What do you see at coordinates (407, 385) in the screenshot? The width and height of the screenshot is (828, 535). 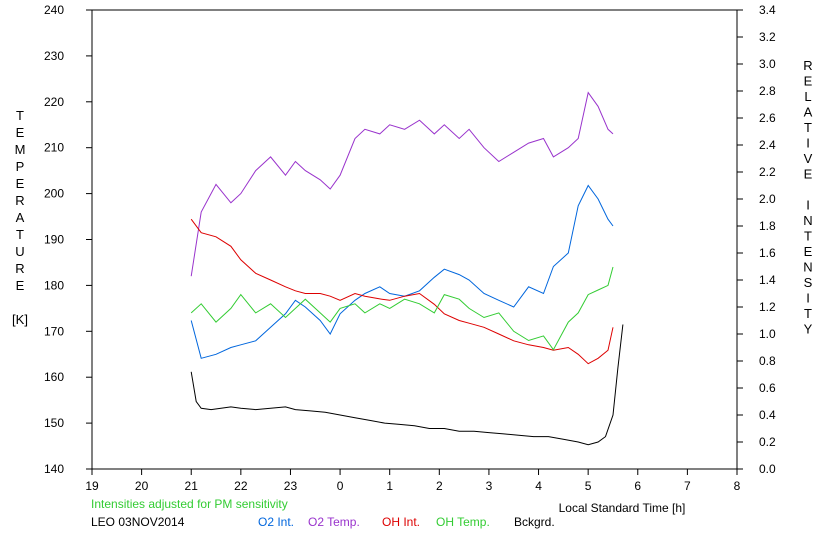 I see `series-bckgrd-line` at bounding box center [407, 385].